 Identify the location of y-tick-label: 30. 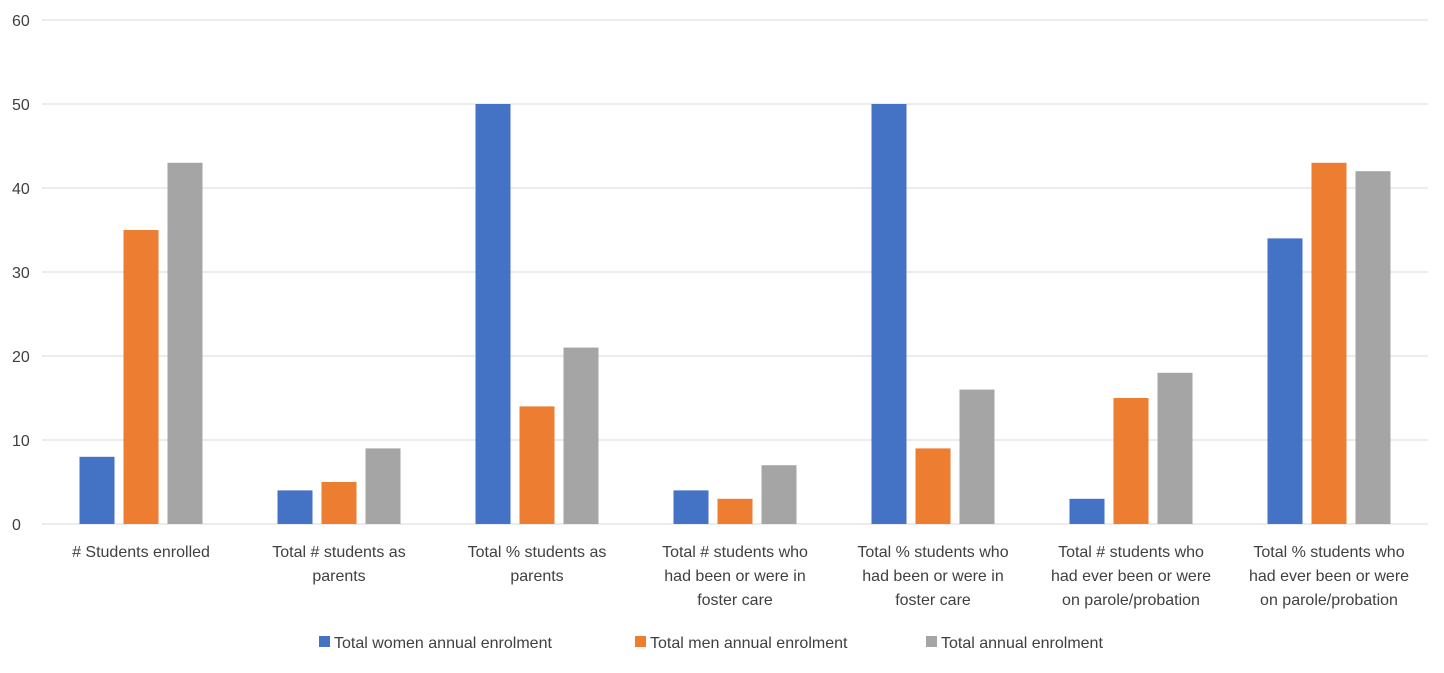
(21, 273).